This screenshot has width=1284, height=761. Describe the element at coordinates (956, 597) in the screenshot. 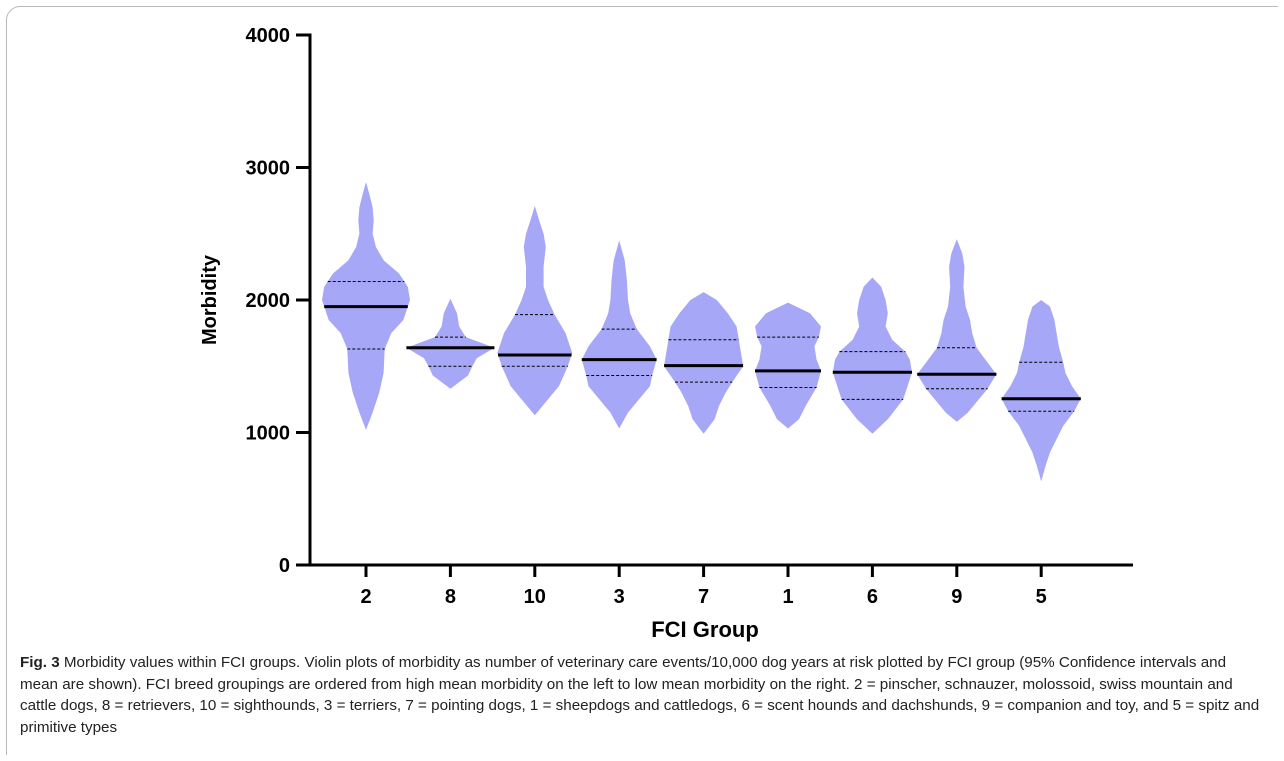

I see `x-tick-label: 9` at that location.